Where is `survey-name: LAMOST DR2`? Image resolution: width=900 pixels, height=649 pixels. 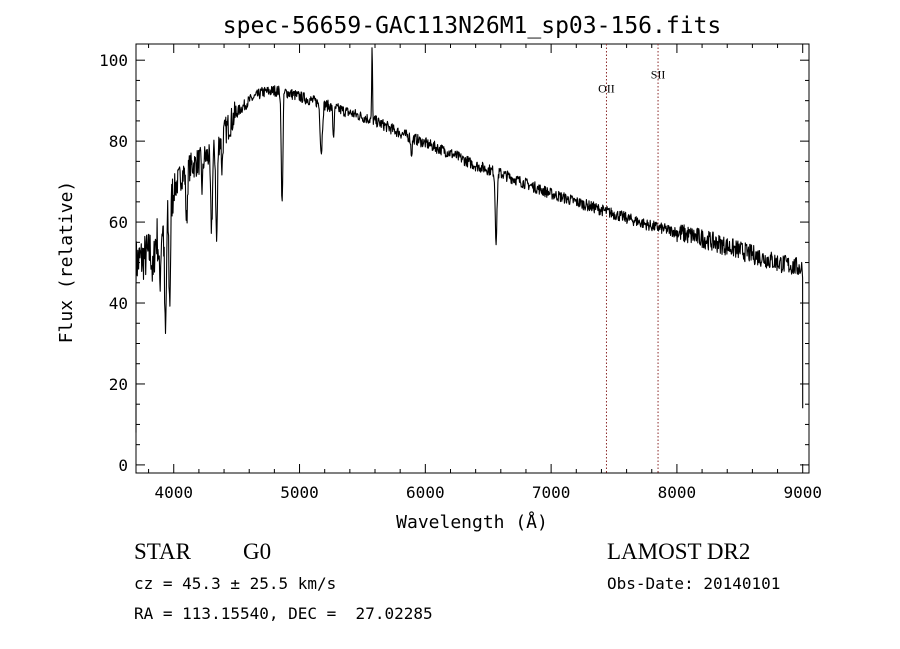 survey-name: LAMOST DR2 is located at coordinates (679, 551).